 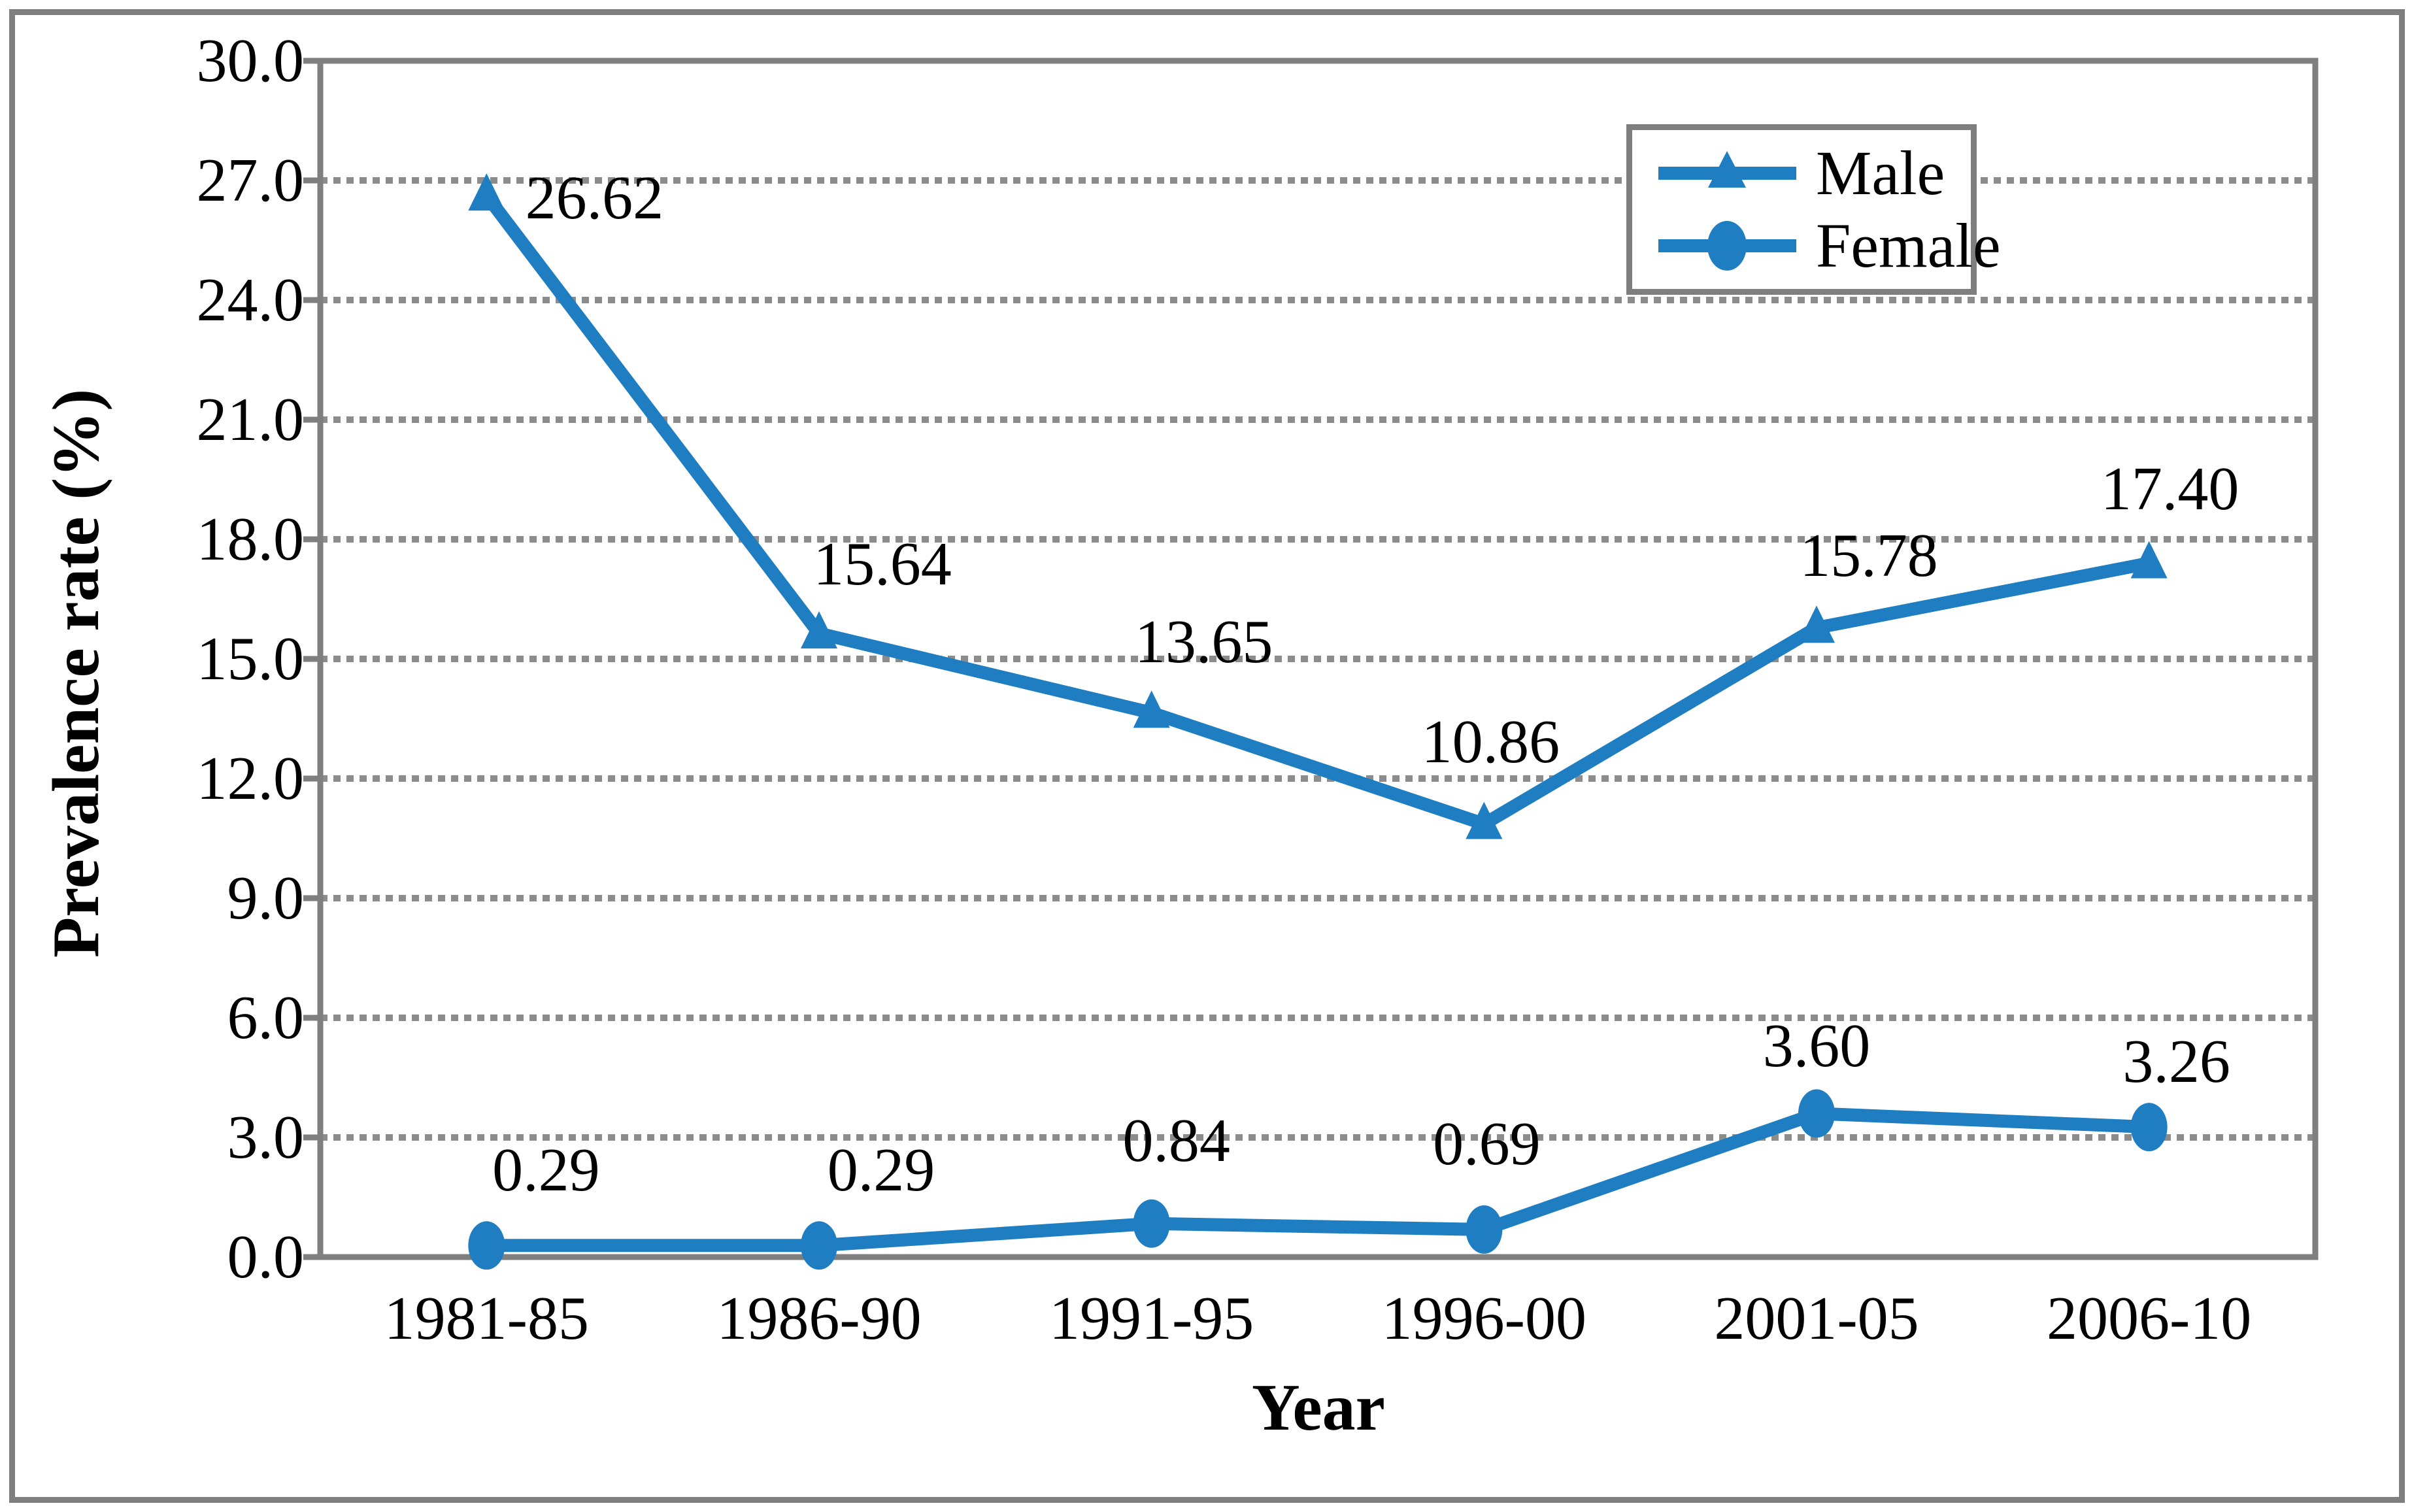 I want to click on y-tick-label-9.0: 9.0, so click(x=266, y=898).